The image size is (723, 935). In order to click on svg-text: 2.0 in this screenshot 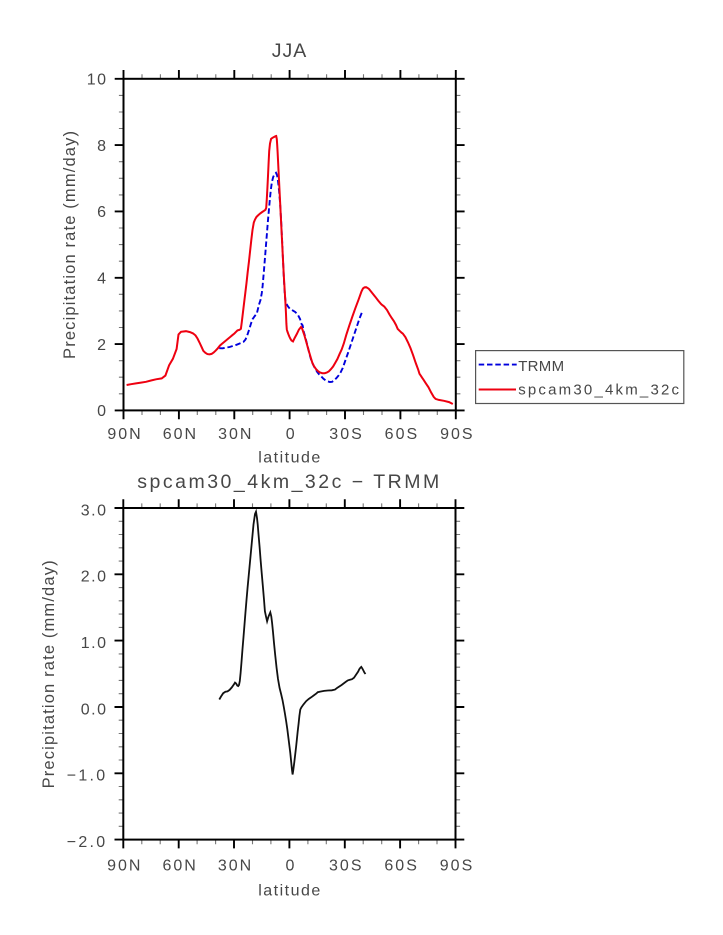, I will do `click(94, 577)`.